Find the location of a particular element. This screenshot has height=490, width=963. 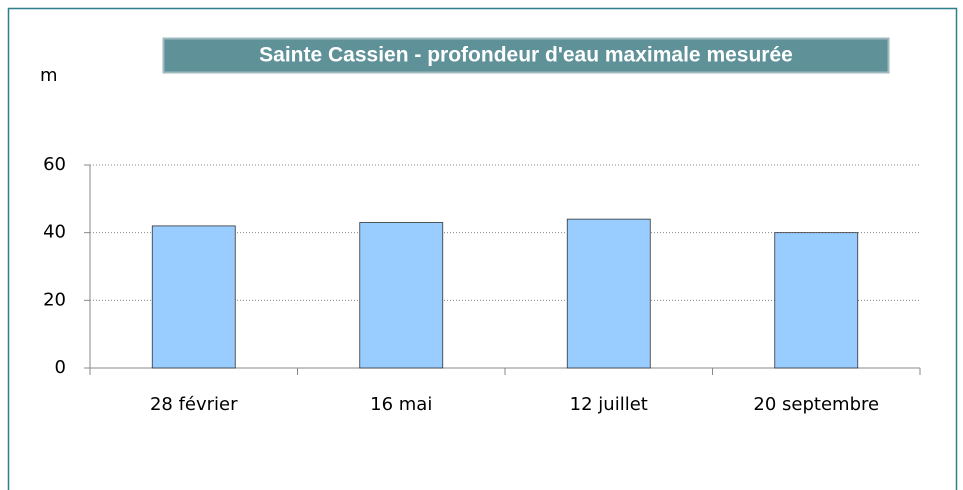

y-axis-label: m is located at coordinates (49, 75).